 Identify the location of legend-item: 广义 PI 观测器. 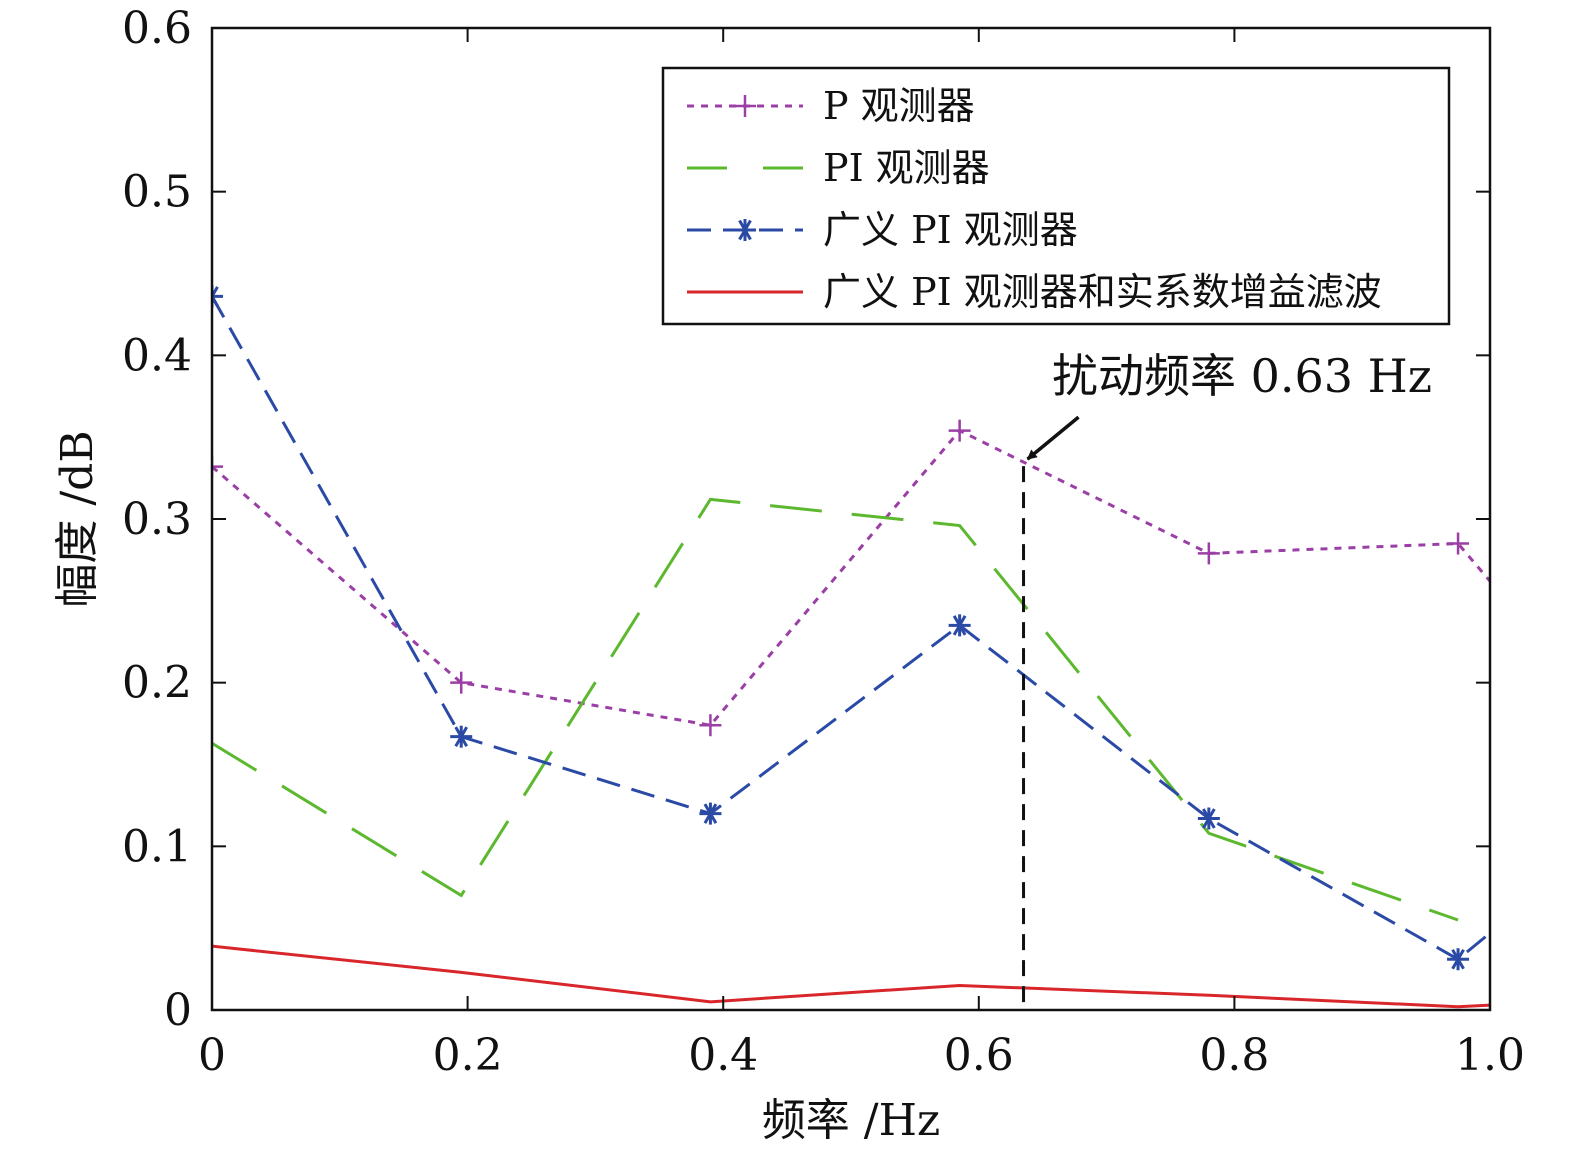
(882, 230).